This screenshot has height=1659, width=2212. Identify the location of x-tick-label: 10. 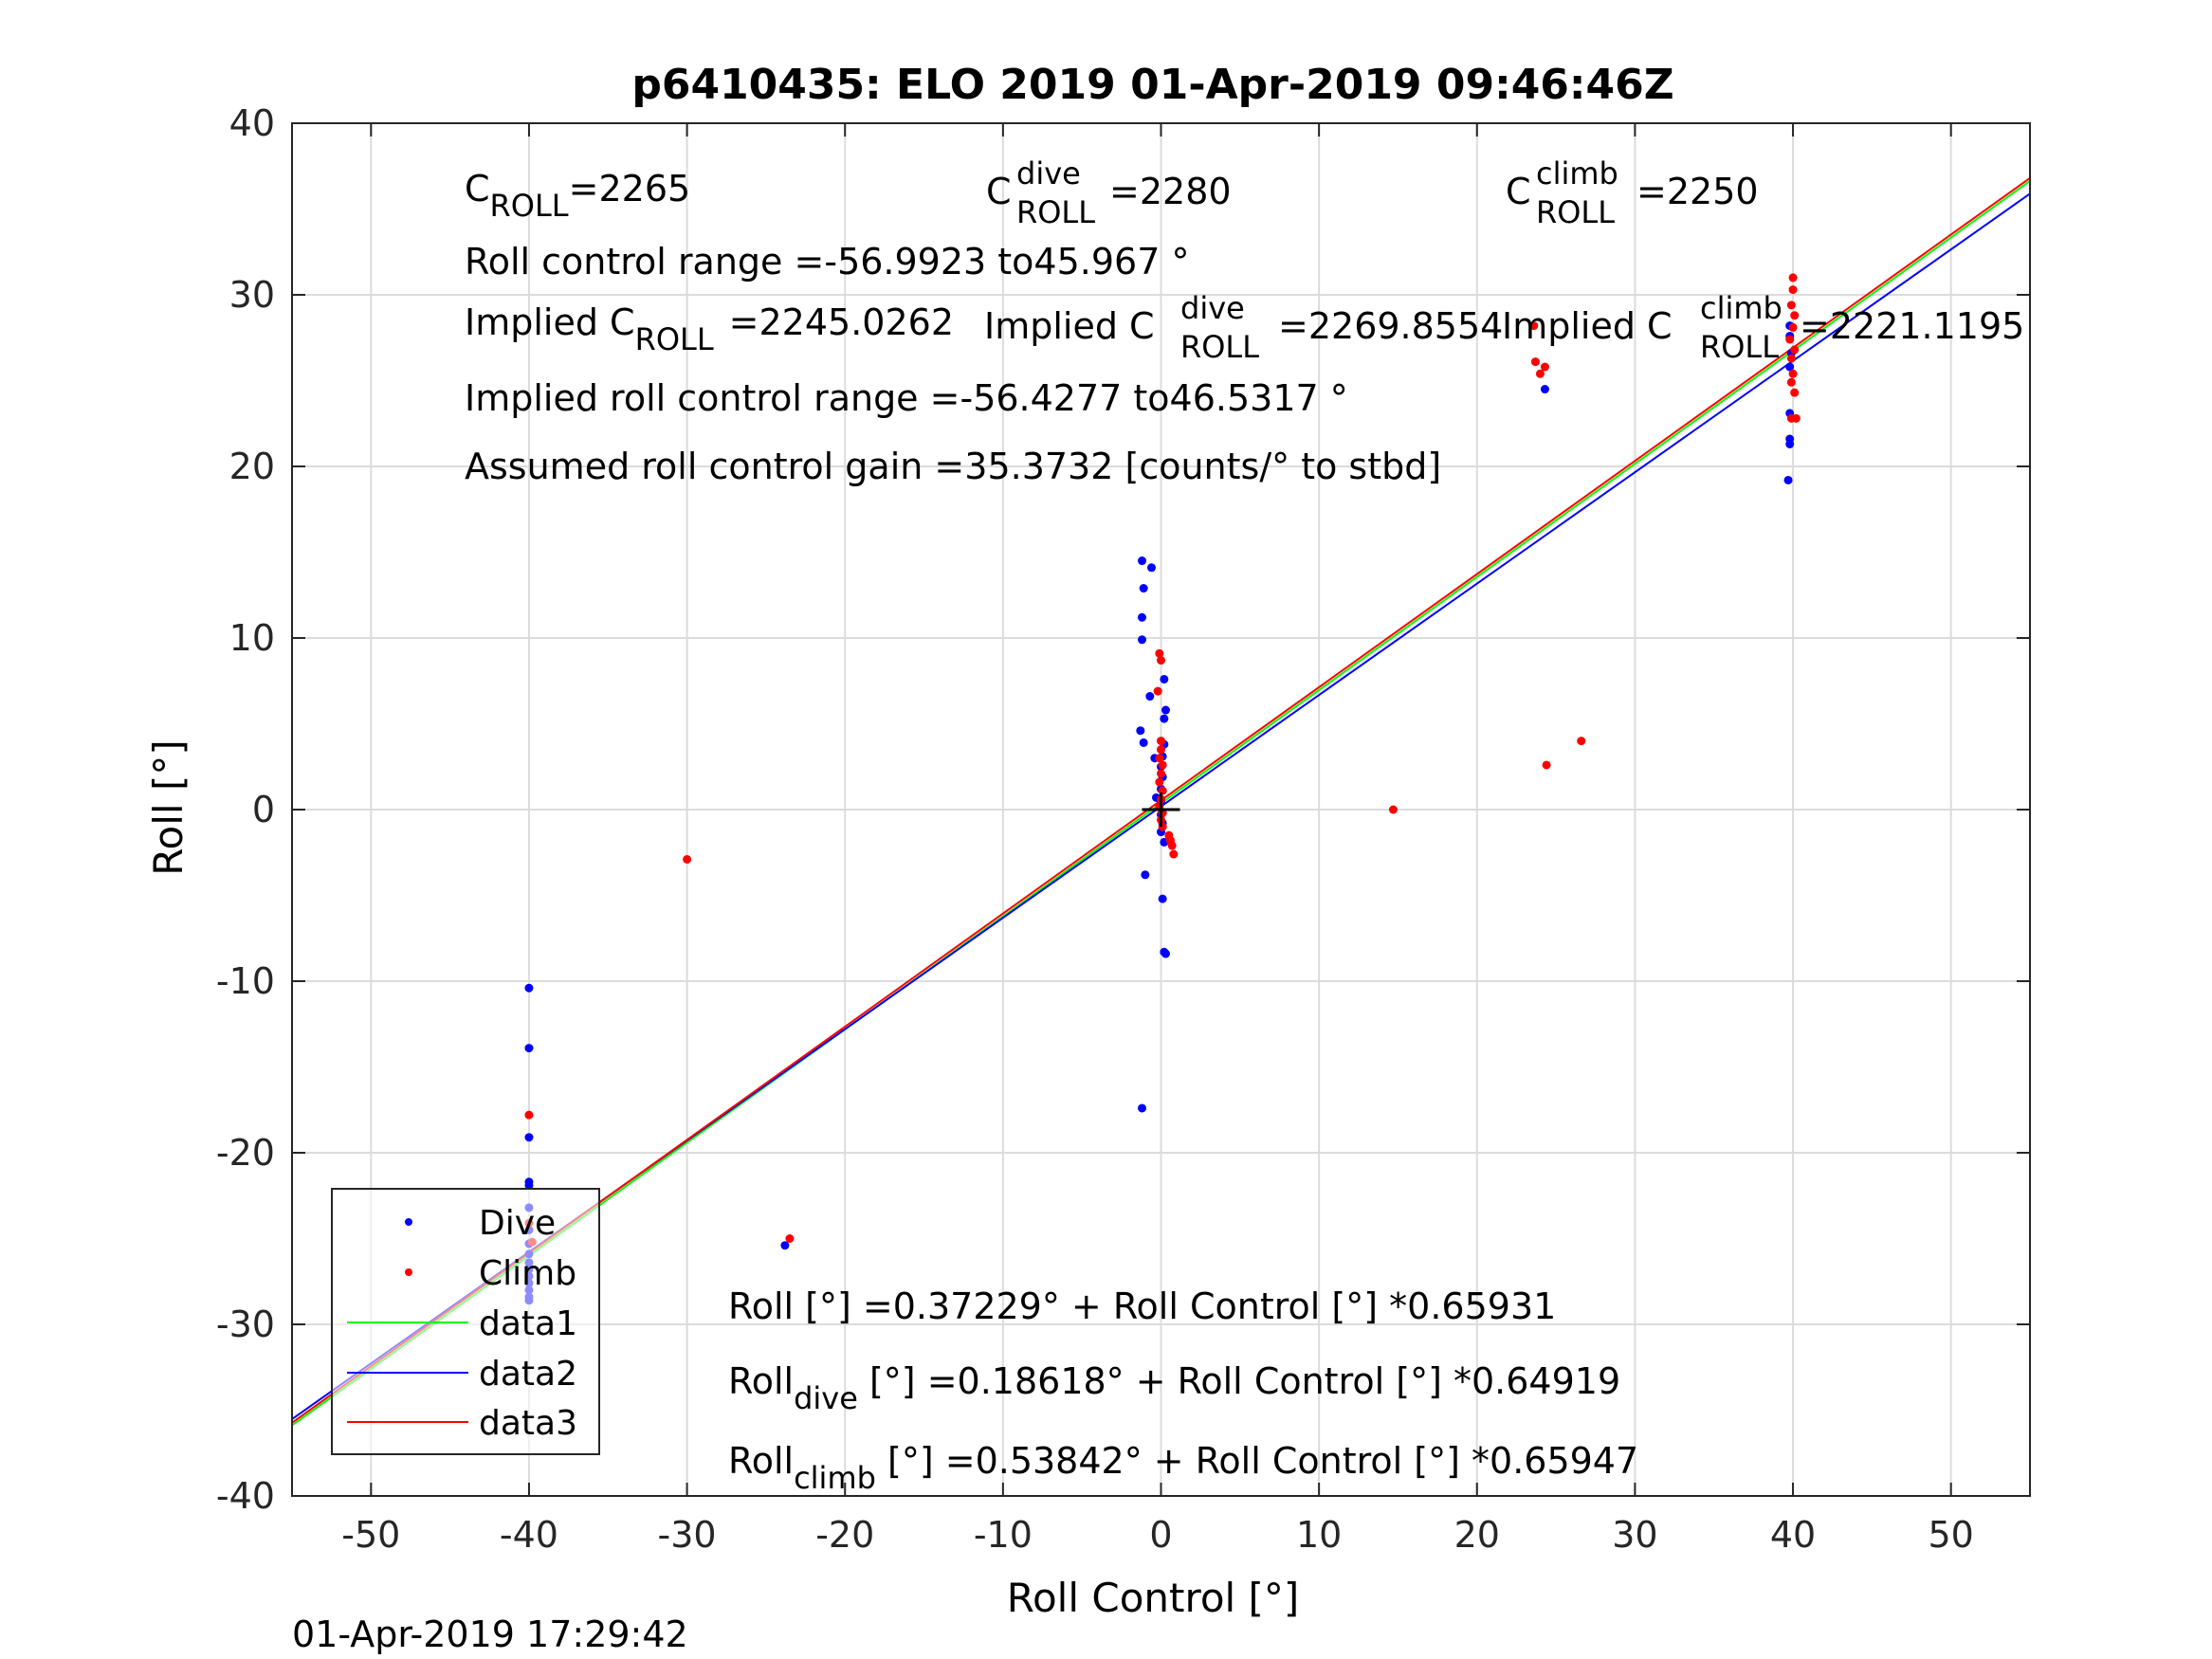
(1319, 1535).